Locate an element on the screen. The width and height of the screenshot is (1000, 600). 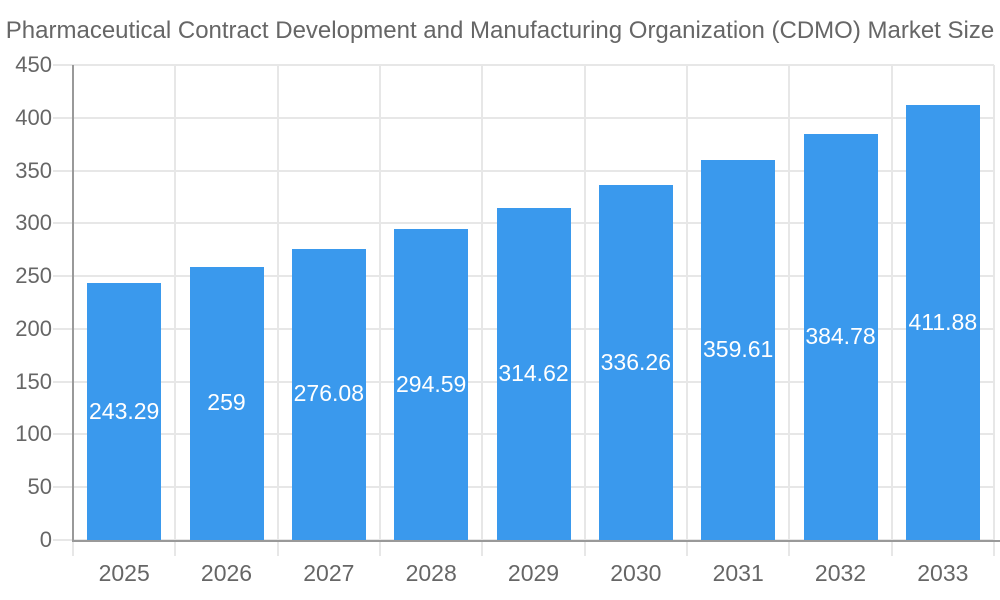
x-axis-tick-label: 2027 is located at coordinates (329, 573).